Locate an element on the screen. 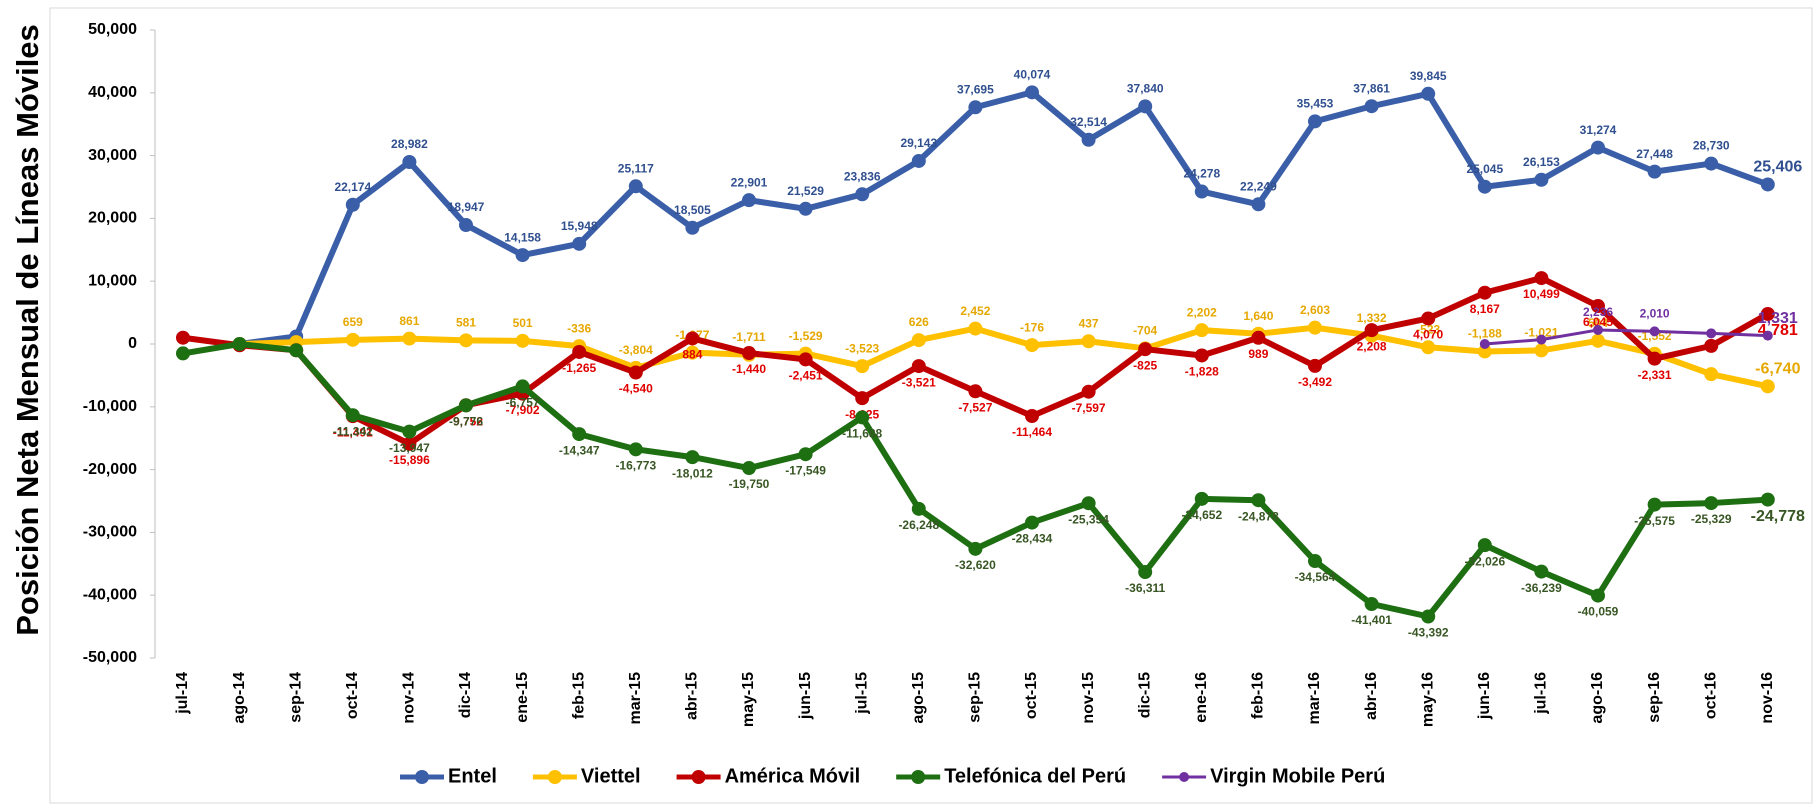 The width and height of the screenshot is (1816, 807). data-label: -3,492 is located at coordinates (1315, 382).